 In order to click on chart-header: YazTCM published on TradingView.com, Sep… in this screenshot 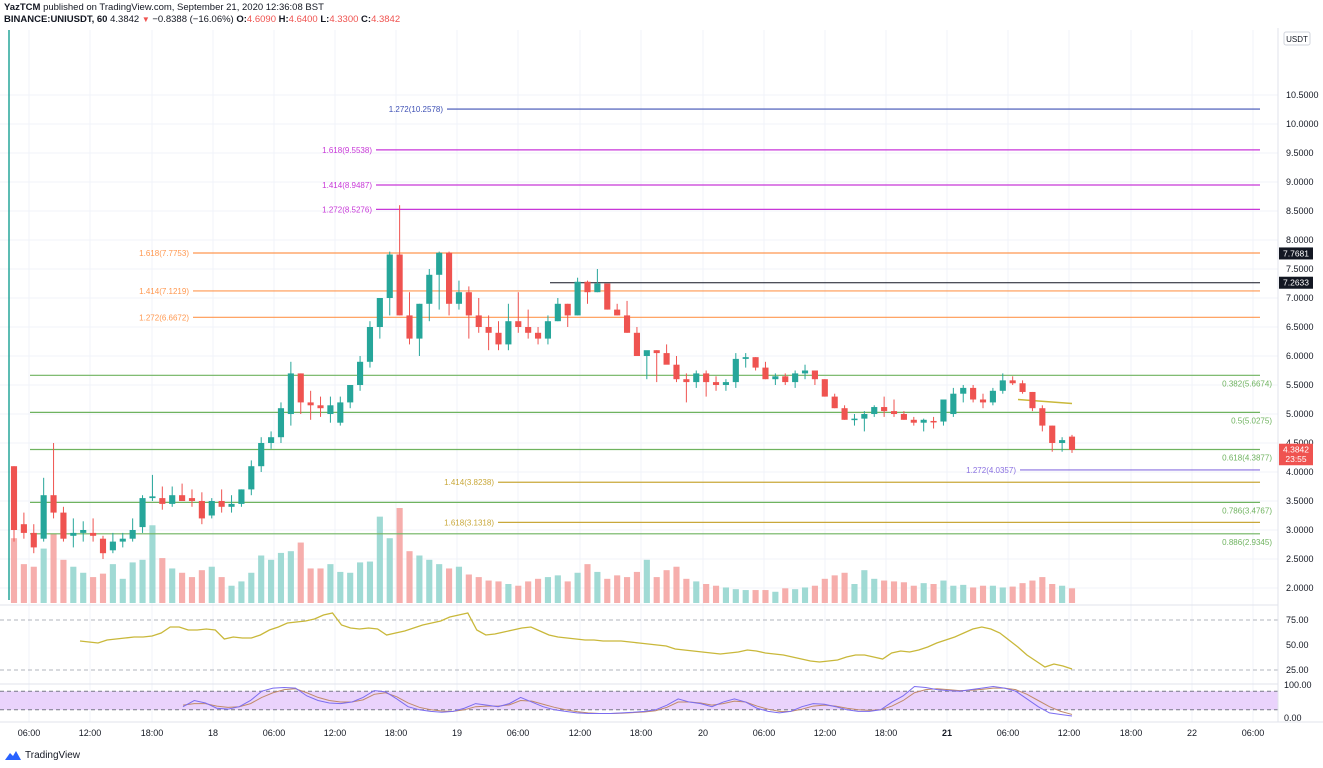, I will do `click(202, 14)`.